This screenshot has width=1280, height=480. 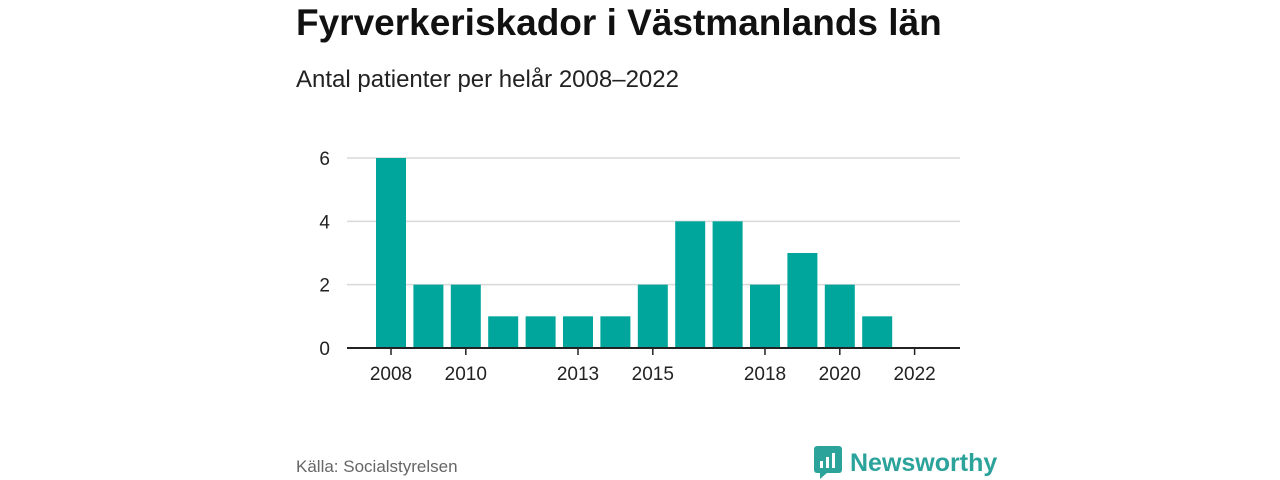 What do you see at coordinates (391, 253) in the screenshot?
I see `bar-2008` at bounding box center [391, 253].